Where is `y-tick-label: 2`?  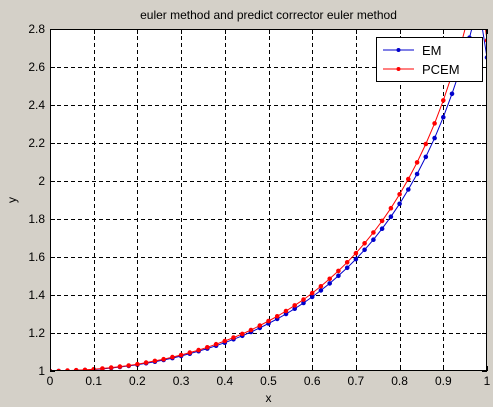
y-tick-label: 2 is located at coordinates (41, 181).